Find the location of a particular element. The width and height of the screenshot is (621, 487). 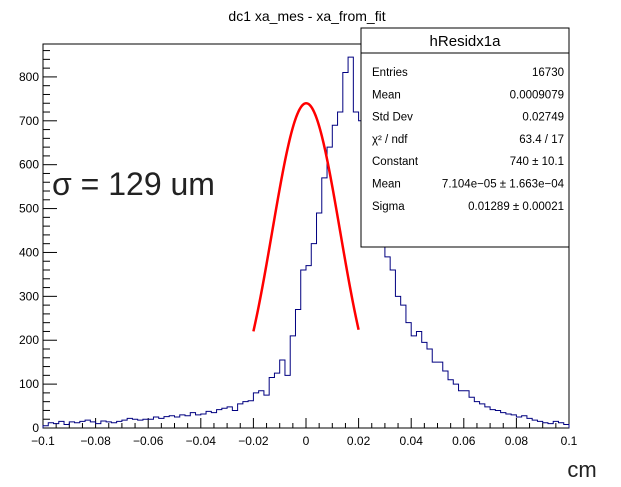

gaussian-fit-curve is located at coordinates (306, 216).